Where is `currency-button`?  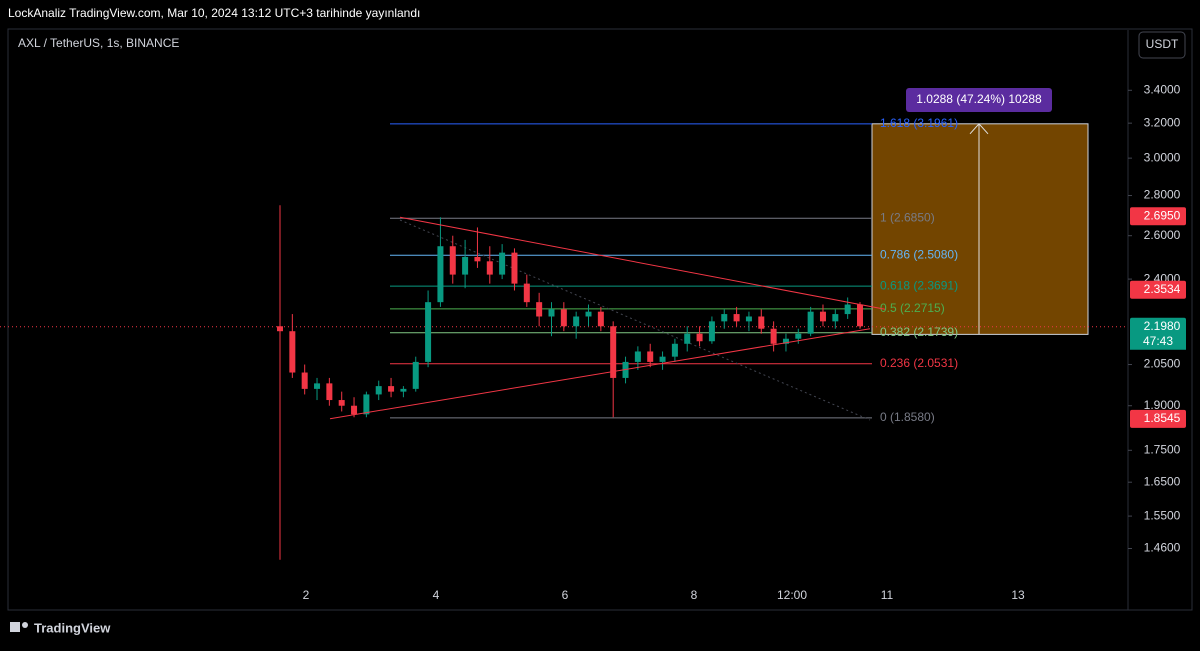
currency-button is located at coordinates (1162, 45).